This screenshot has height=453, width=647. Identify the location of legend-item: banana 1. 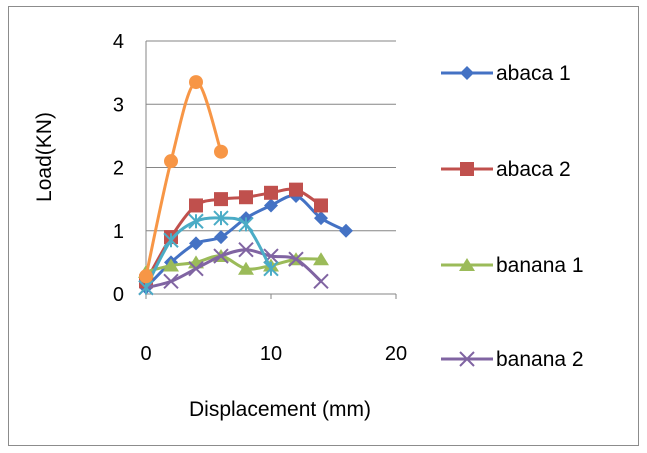
(512, 265).